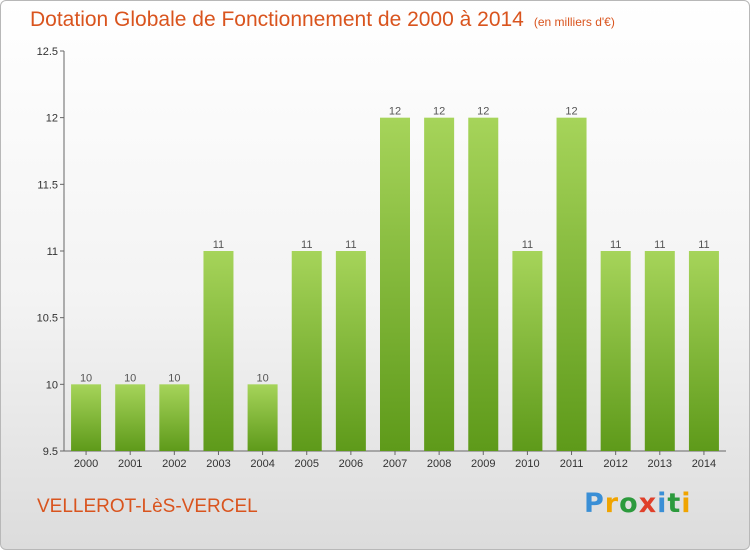  Describe the element at coordinates (218, 351) in the screenshot. I see `bar-2003` at that location.